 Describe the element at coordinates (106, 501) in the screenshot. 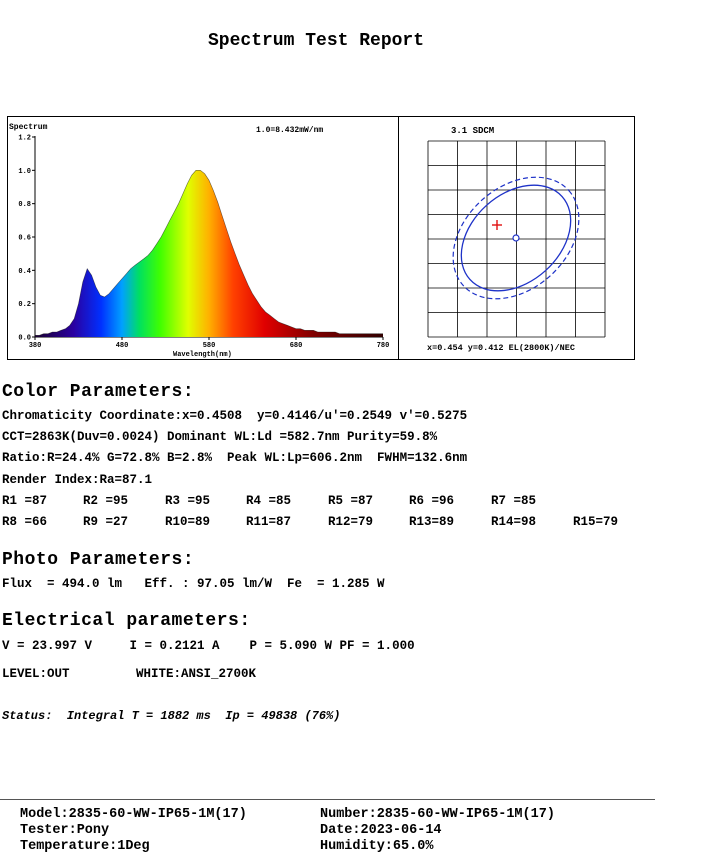

I see `r-value: R2 =95` at that location.